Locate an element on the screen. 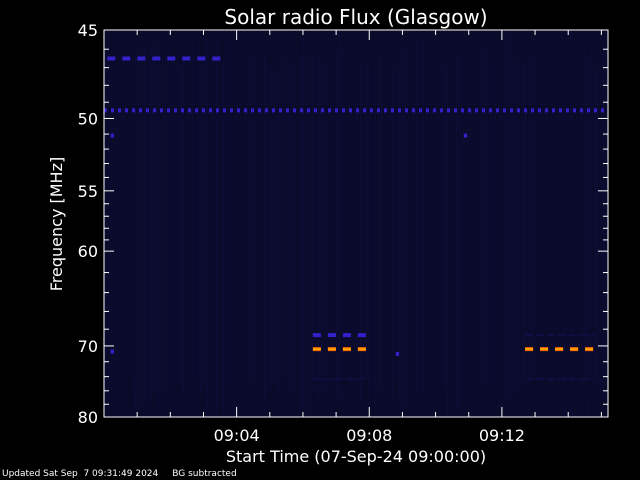 The width and height of the screenshot is (640, 480). background-note: BG subtracted is located at coordinates (204, 474).